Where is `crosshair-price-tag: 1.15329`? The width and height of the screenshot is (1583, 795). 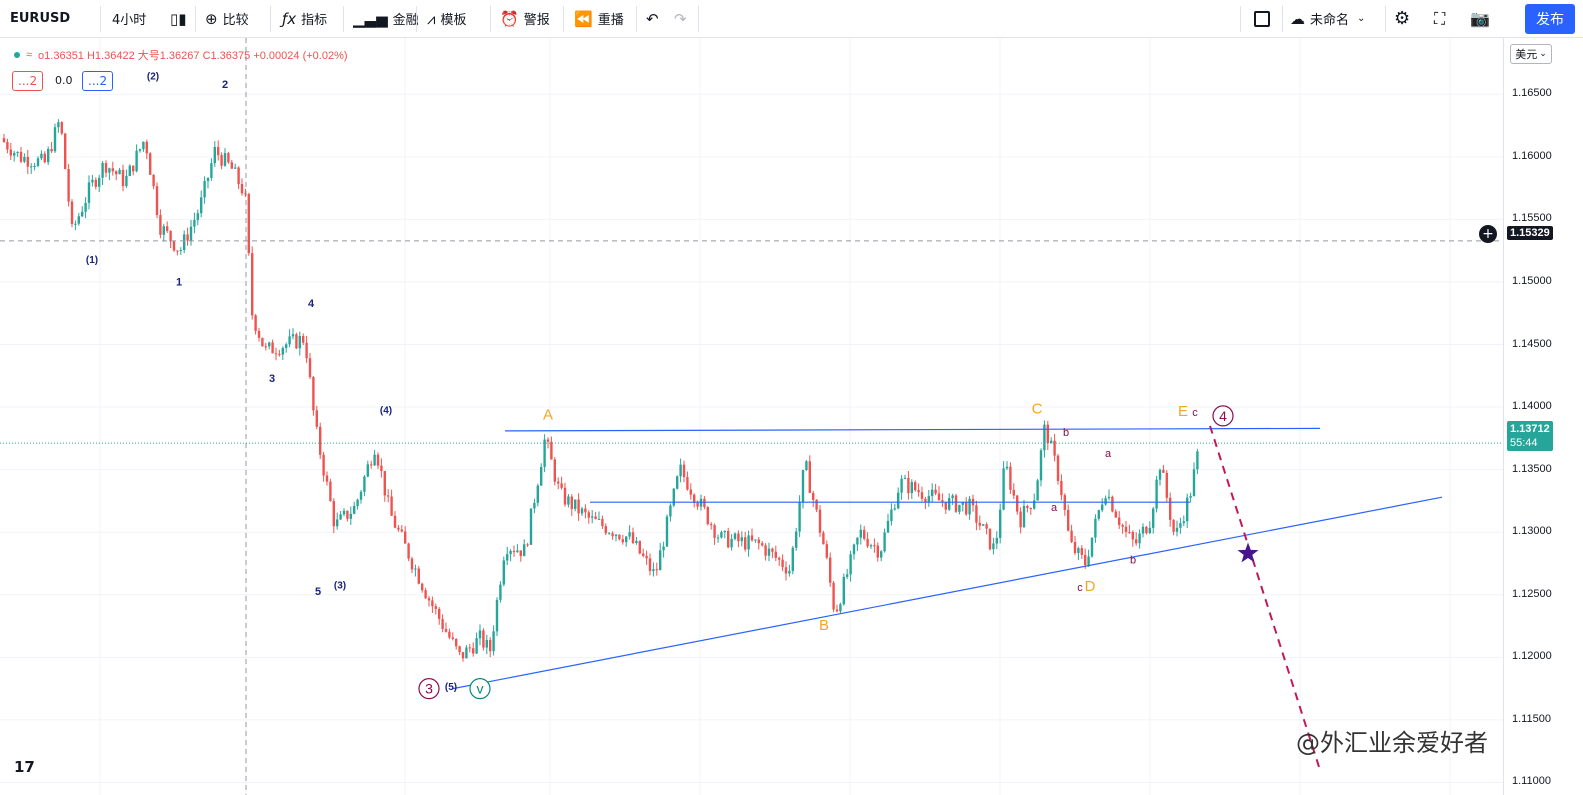
crosshair-price-tag: 1.15329 is located at coordinates (1530, 233).